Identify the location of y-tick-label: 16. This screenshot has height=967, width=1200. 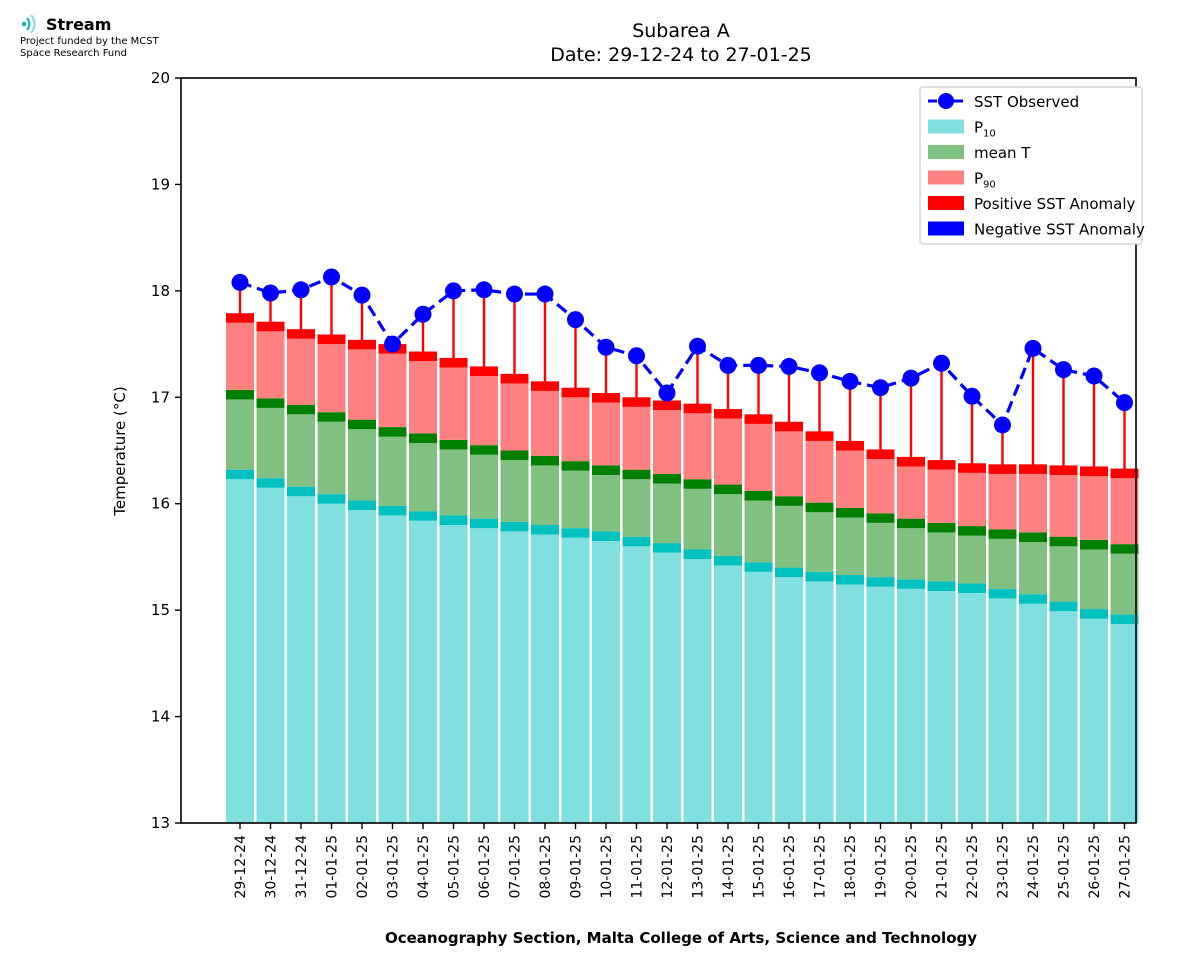
(160, 504).